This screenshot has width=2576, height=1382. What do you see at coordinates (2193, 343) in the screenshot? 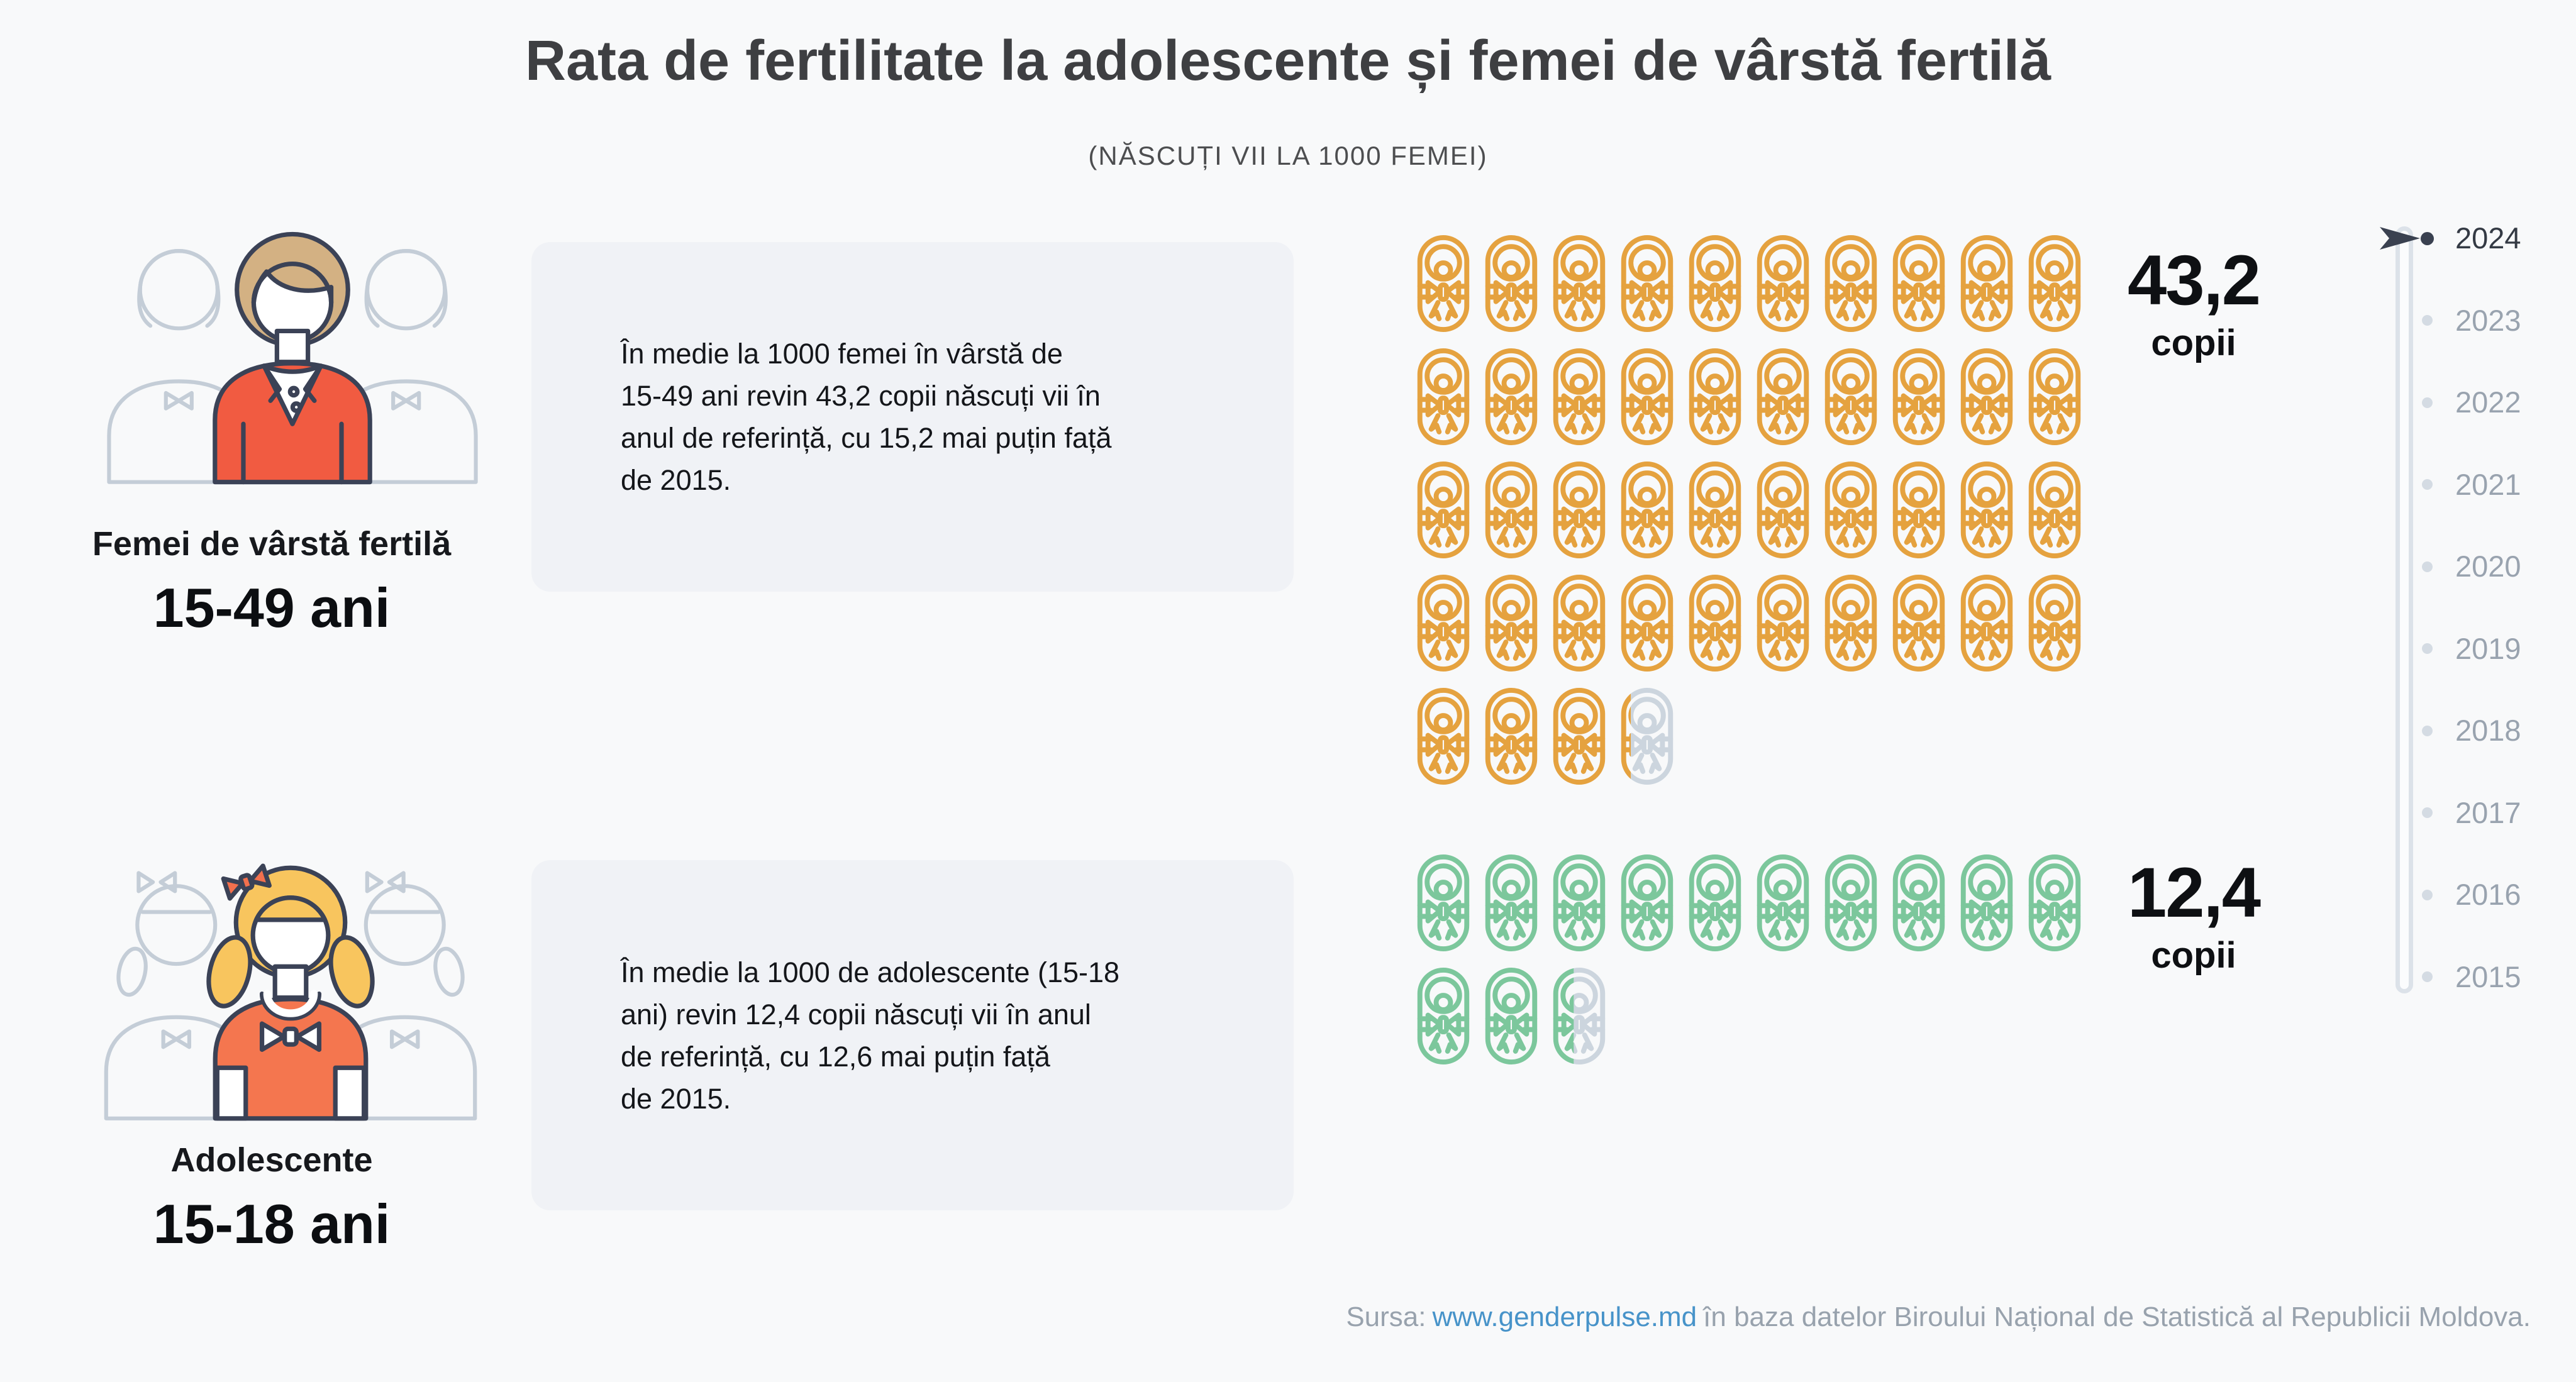
I see `women-value-unit: copii` at bounding box center [2193, 343].